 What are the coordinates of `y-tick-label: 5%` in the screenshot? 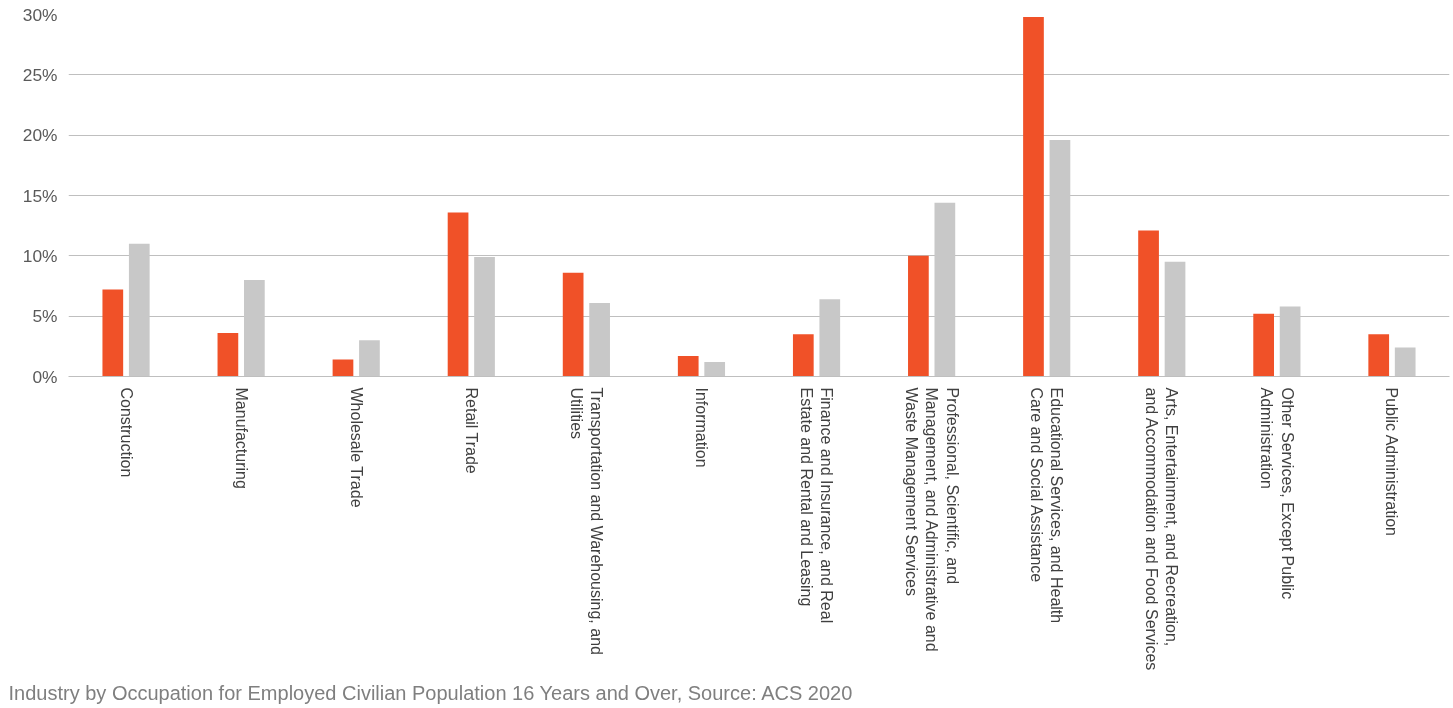 It's located at (45, 316).